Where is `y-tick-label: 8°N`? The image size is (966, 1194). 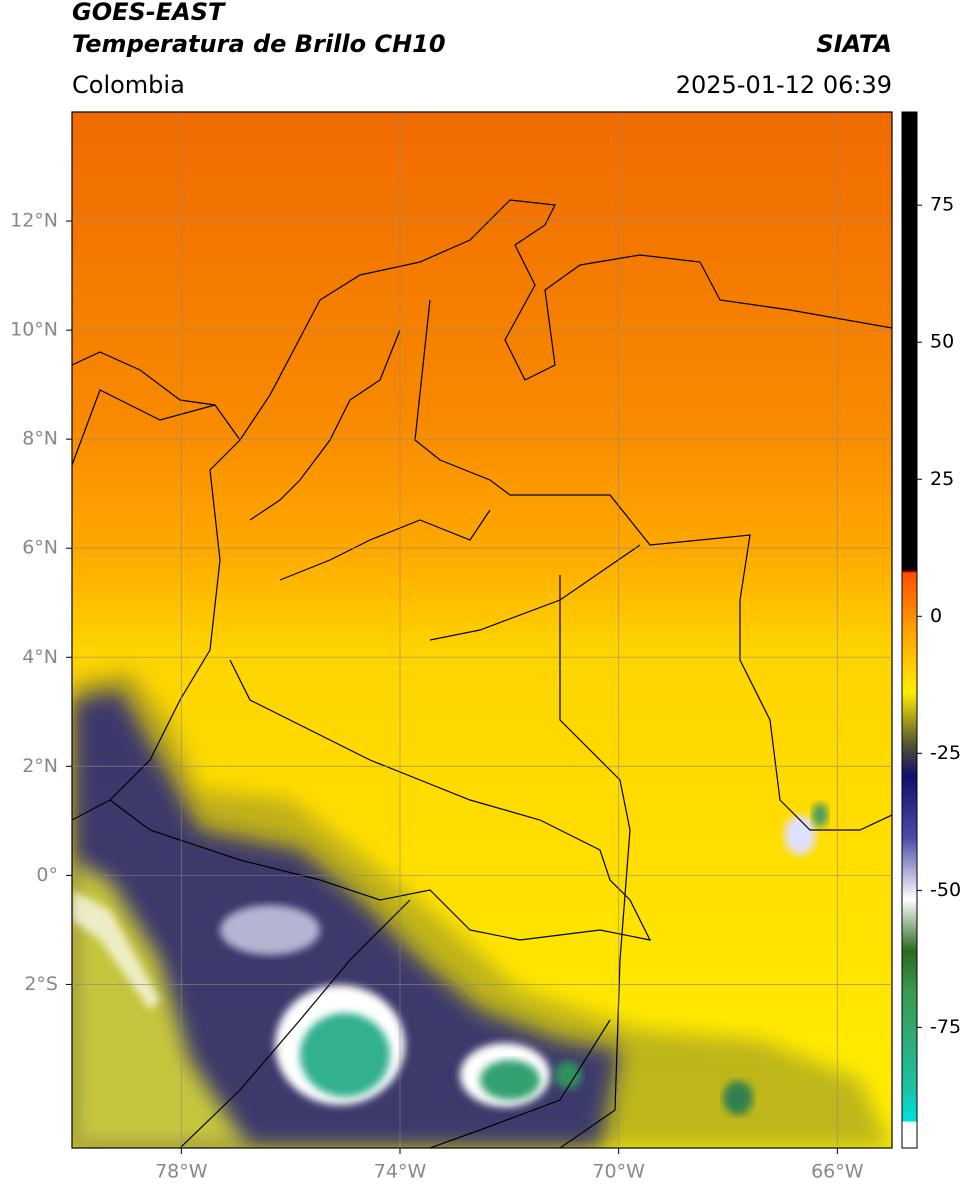
y-tick-label: 8°N is located at coordinates (40, 439).